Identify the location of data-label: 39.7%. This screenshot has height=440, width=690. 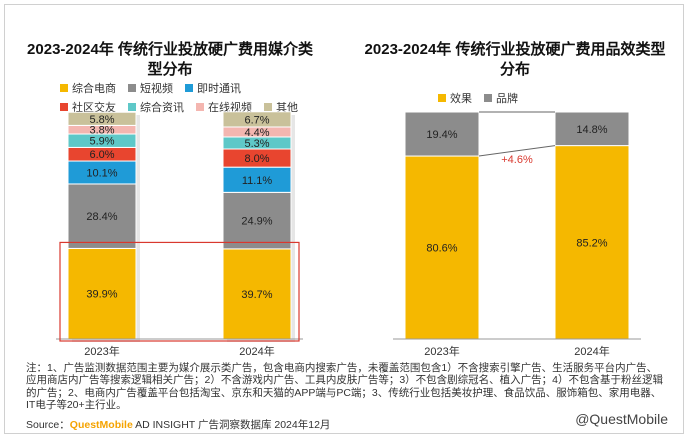
(256, 295).